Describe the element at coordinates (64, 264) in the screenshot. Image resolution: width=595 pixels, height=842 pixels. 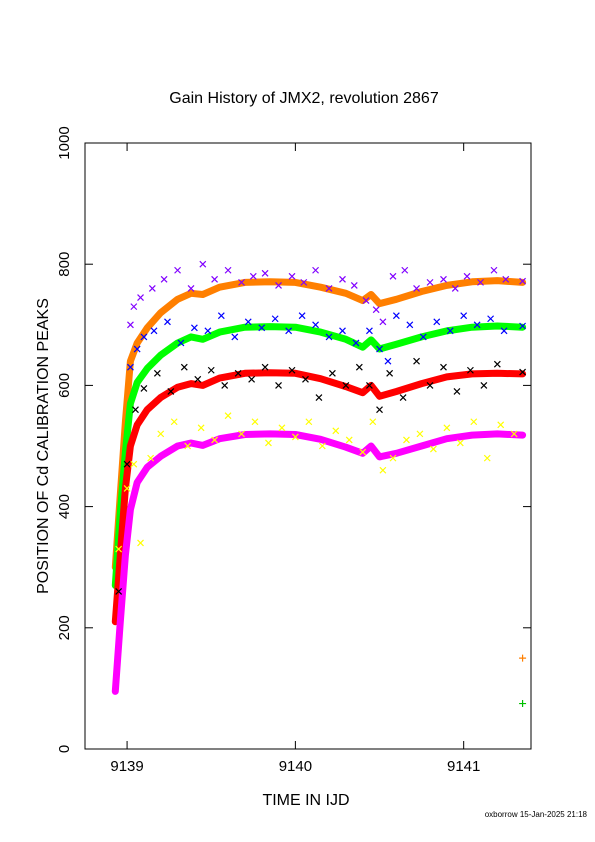
I see `y-tick-label: 800` at that location.